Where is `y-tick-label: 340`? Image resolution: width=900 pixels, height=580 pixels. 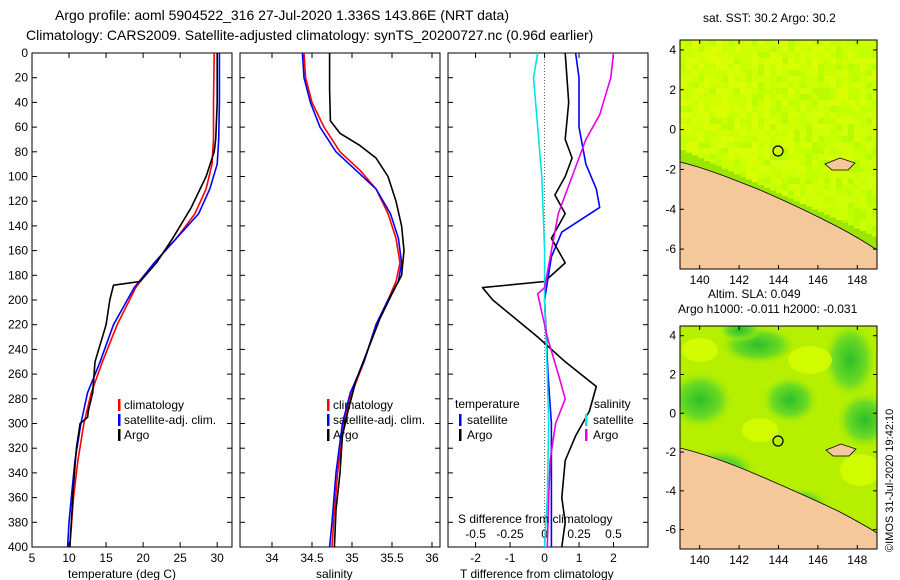
y-tick-label: 340 is located at coordinates (18, 473).